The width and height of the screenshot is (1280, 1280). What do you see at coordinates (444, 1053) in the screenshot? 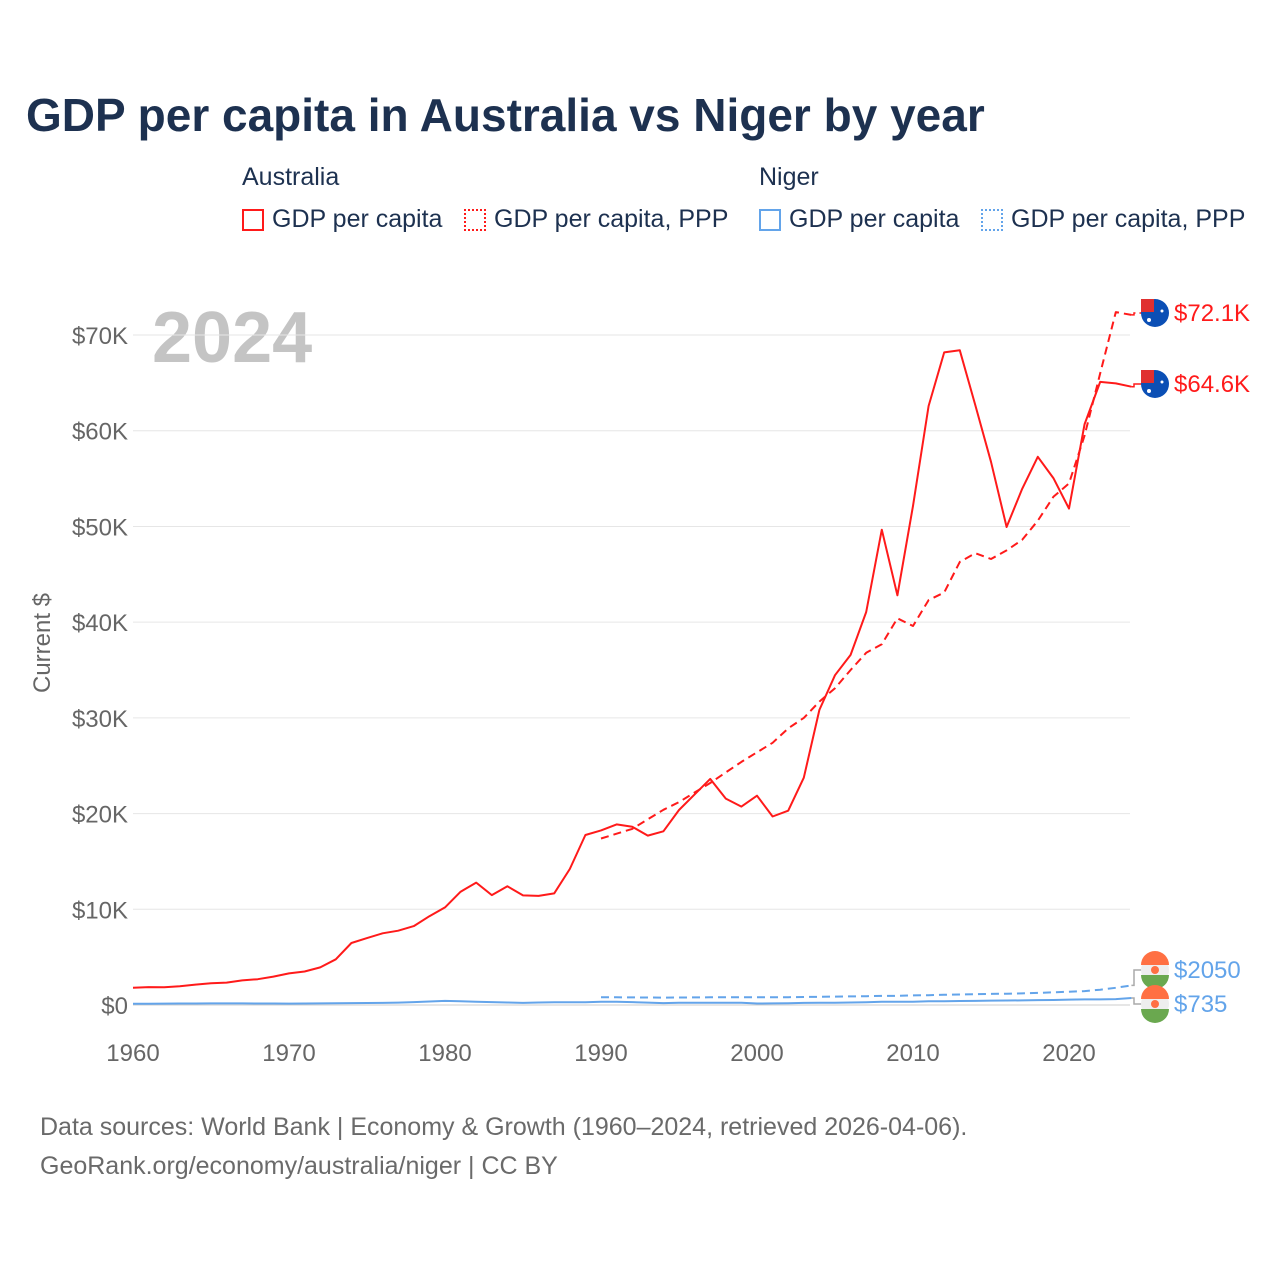
I see `x-tick-label: 1980` at bounding box center [444, 1053].